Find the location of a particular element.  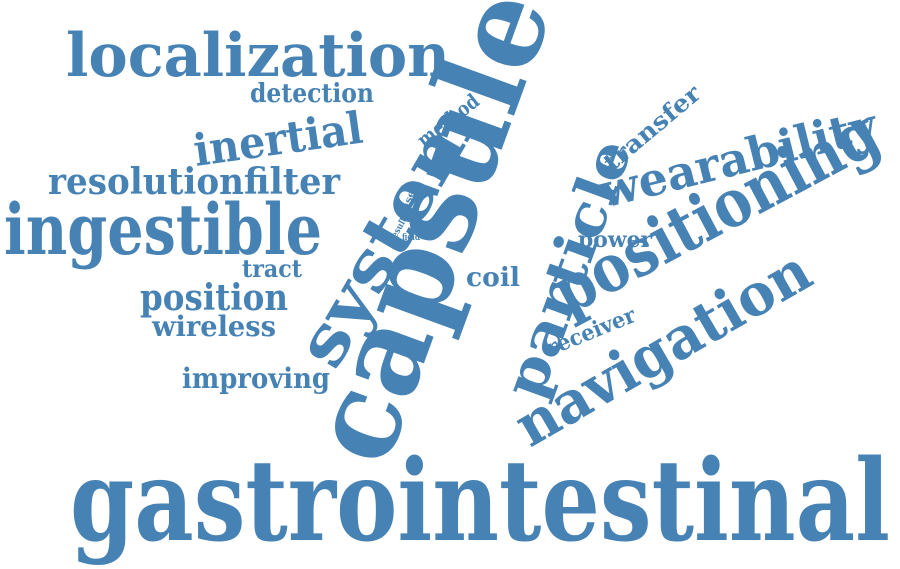

word-improving: improving is located at coordinates (256, 378).